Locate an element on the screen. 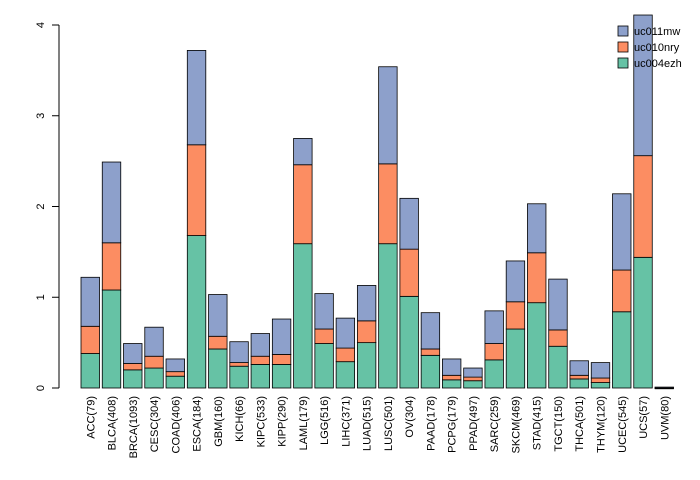 The image size is (700, 480). x-tick-label: SKCM(469) is located at coordinates (516, 424).